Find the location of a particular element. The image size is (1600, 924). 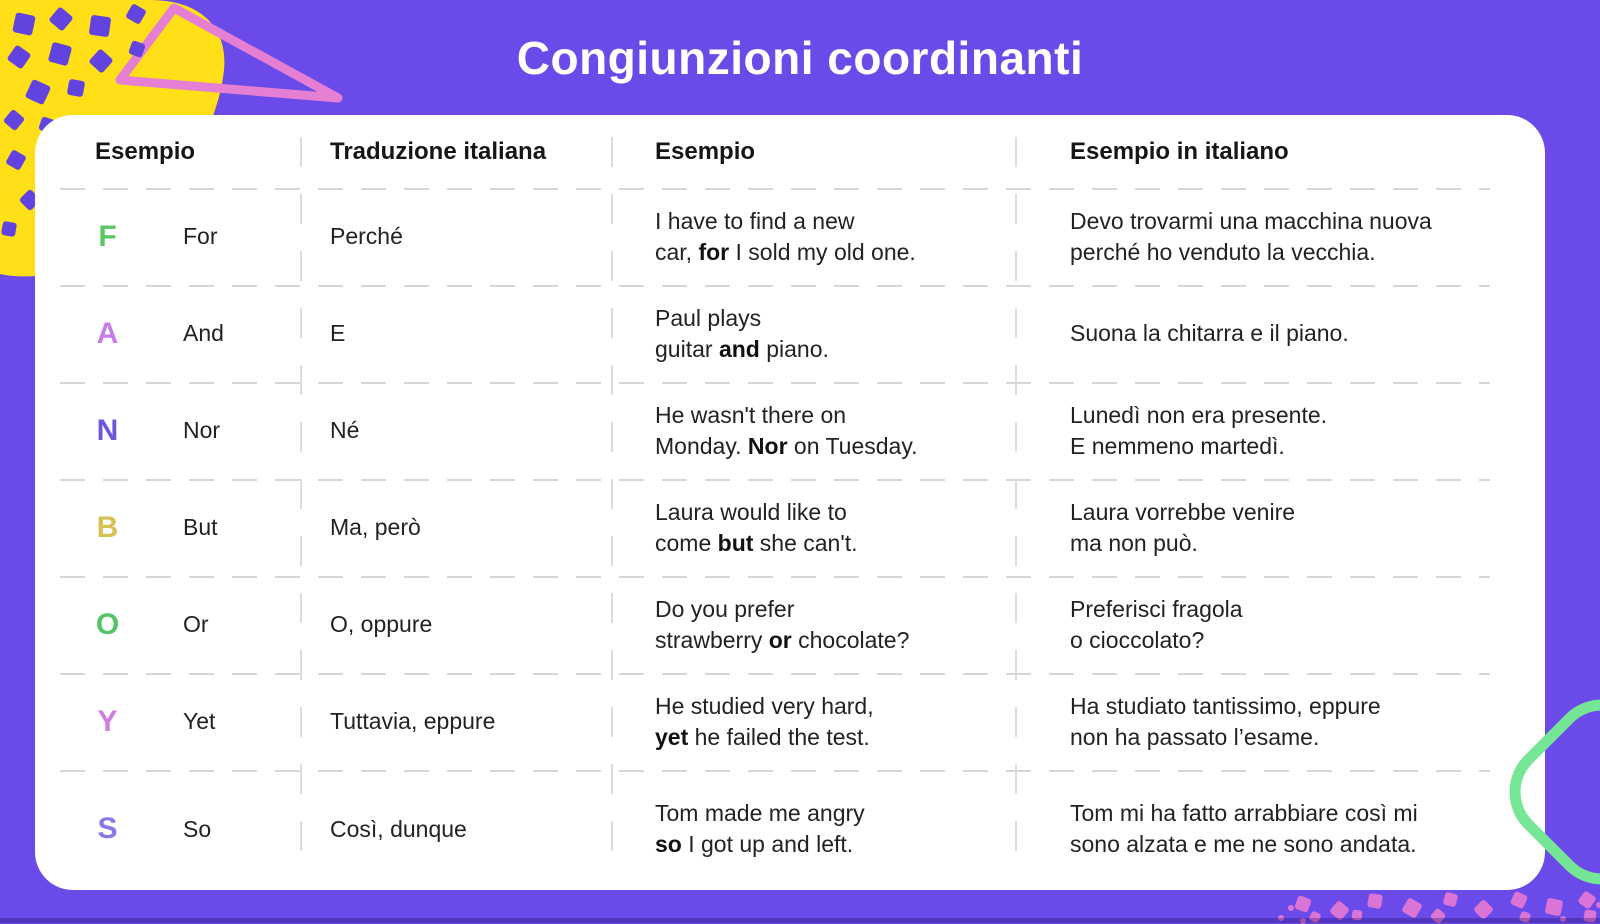

bold-conjunction: yet is located at coordinates (672, 736).